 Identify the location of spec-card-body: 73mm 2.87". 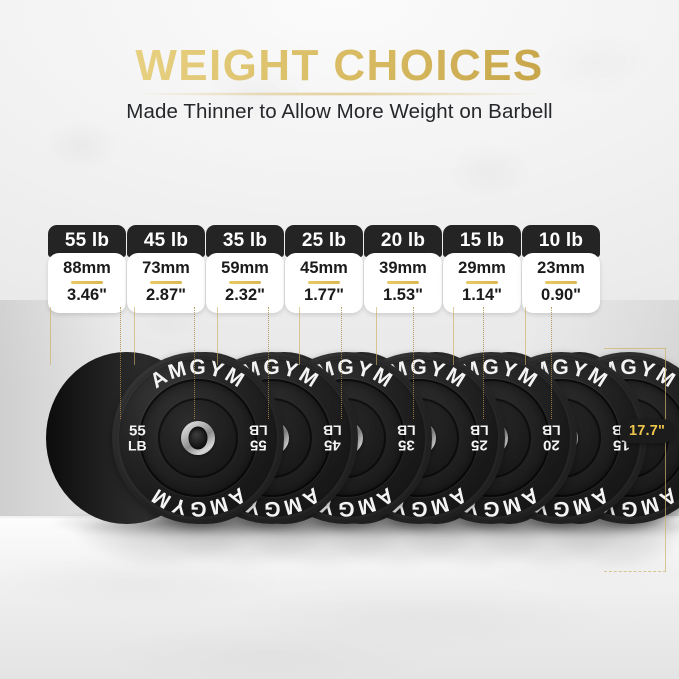
(166, 283).